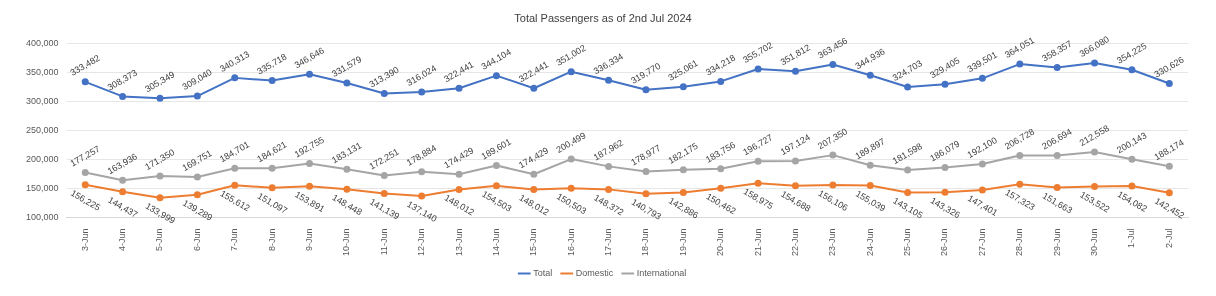 The height and width of the screenshot is (296, 1216). Describe the element at coordinates (1131, 238) in the screenshot. I see `x-tick-label: 1-Jul` at that location.